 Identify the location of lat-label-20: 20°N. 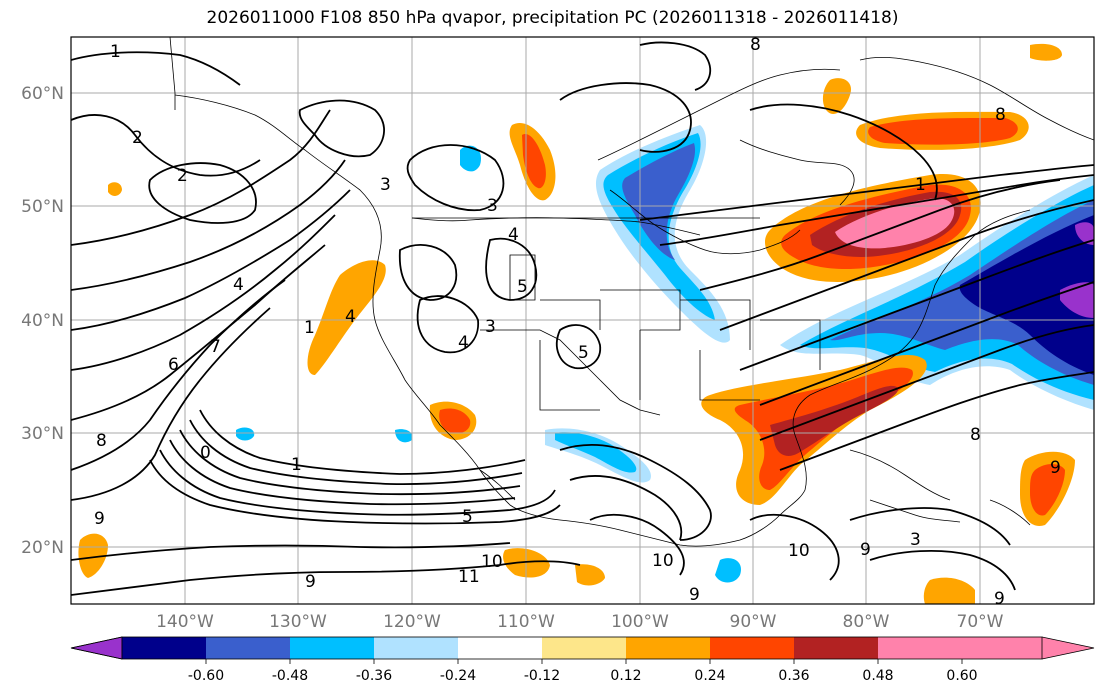
(42, 548).